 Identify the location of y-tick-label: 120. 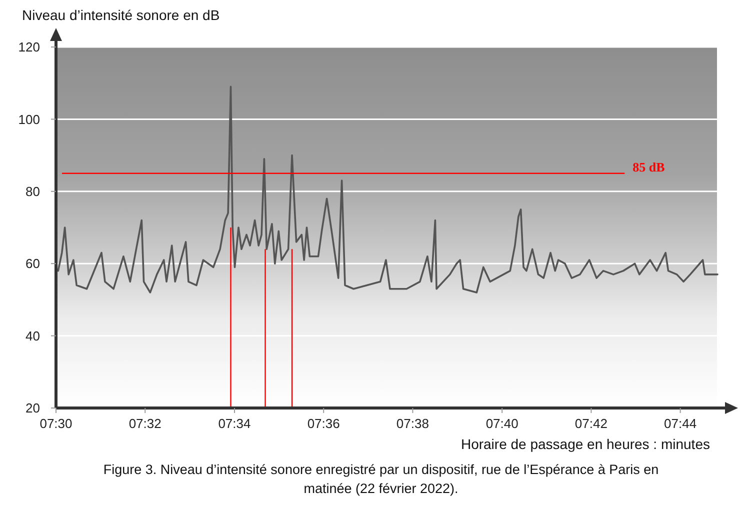
(29, 47).